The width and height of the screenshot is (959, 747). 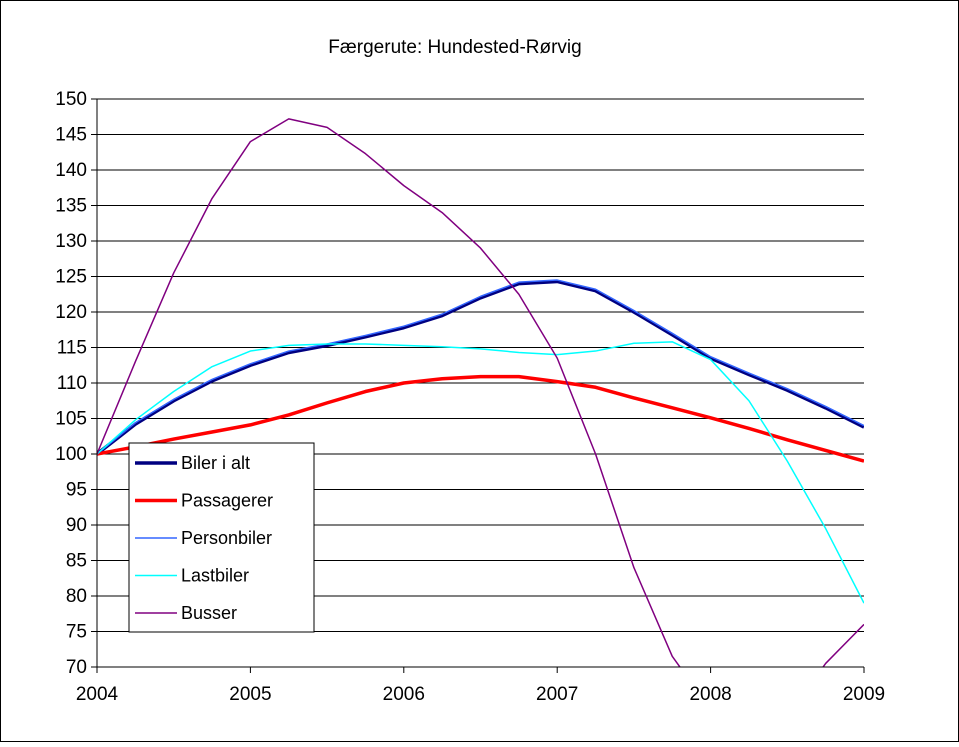 What do you see at coordinates (227, 500) in the screenshot?
I see `legend-label: Passagerer` at bounding box center [227, 500].